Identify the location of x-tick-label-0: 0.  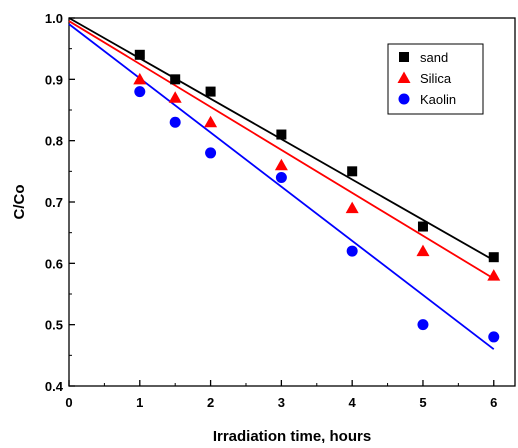
(68, 402).